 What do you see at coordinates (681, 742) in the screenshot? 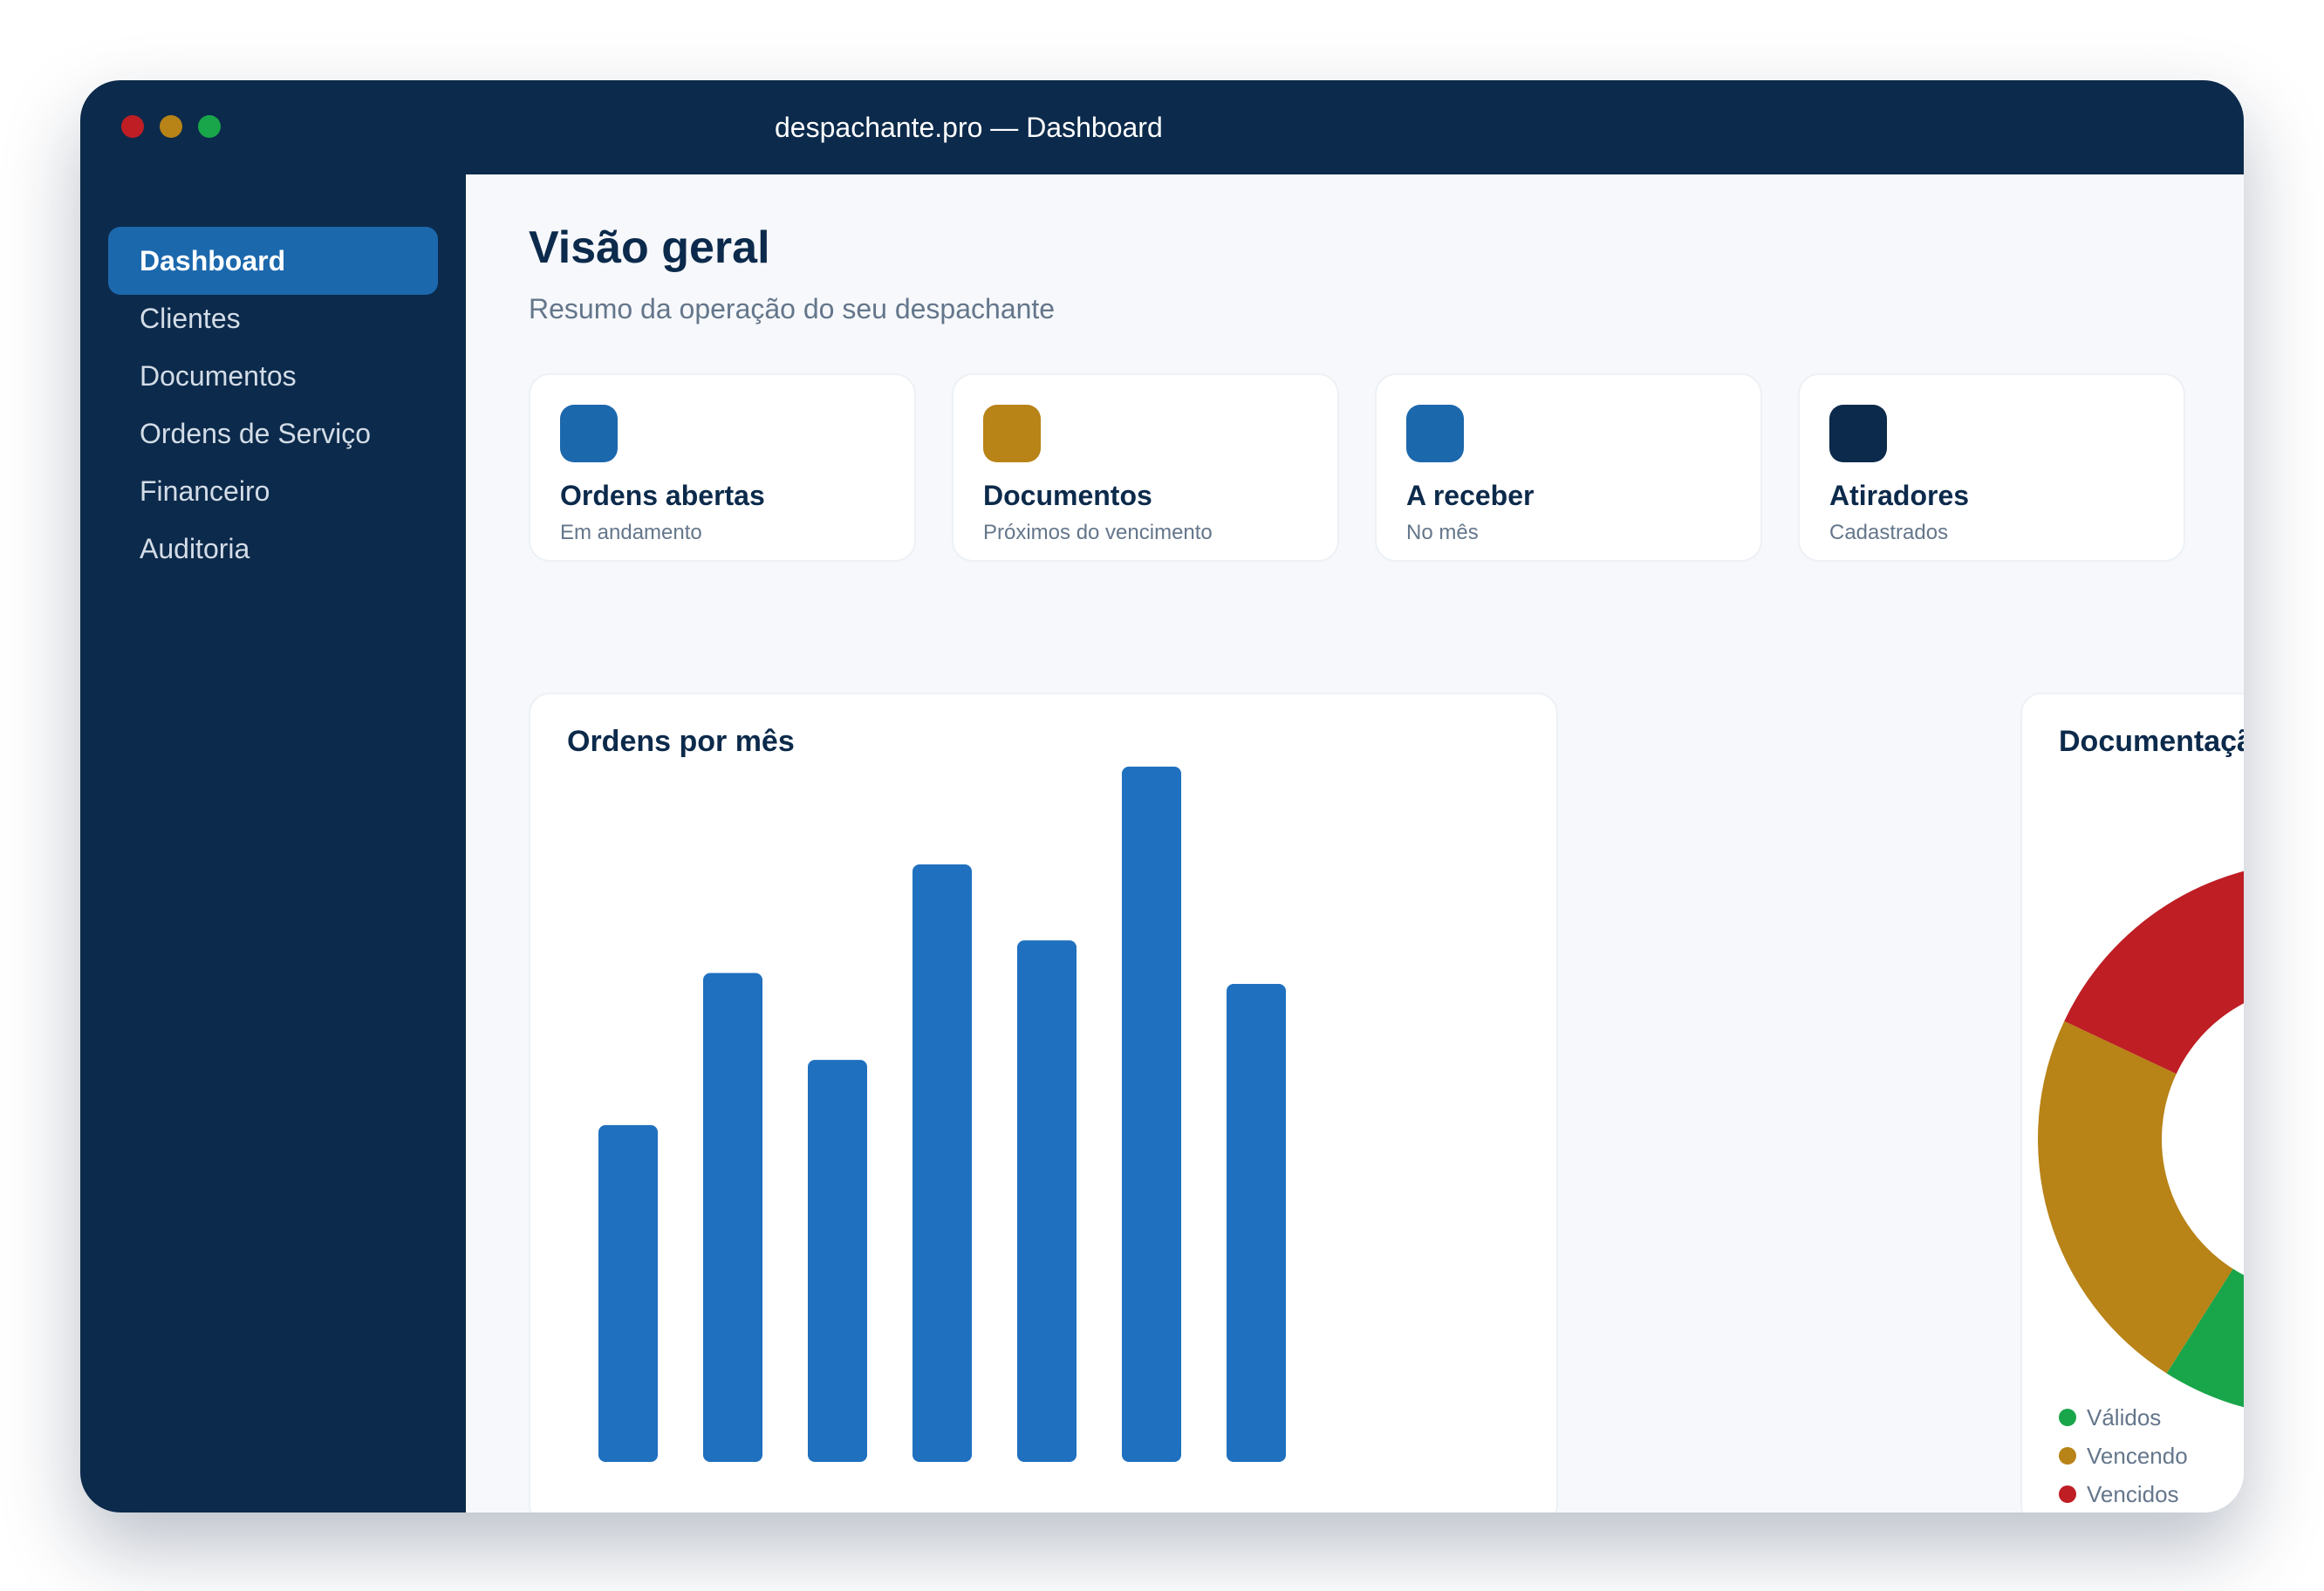
I see `chart-title: Ordens por mês` at bounding box center [681, 742].